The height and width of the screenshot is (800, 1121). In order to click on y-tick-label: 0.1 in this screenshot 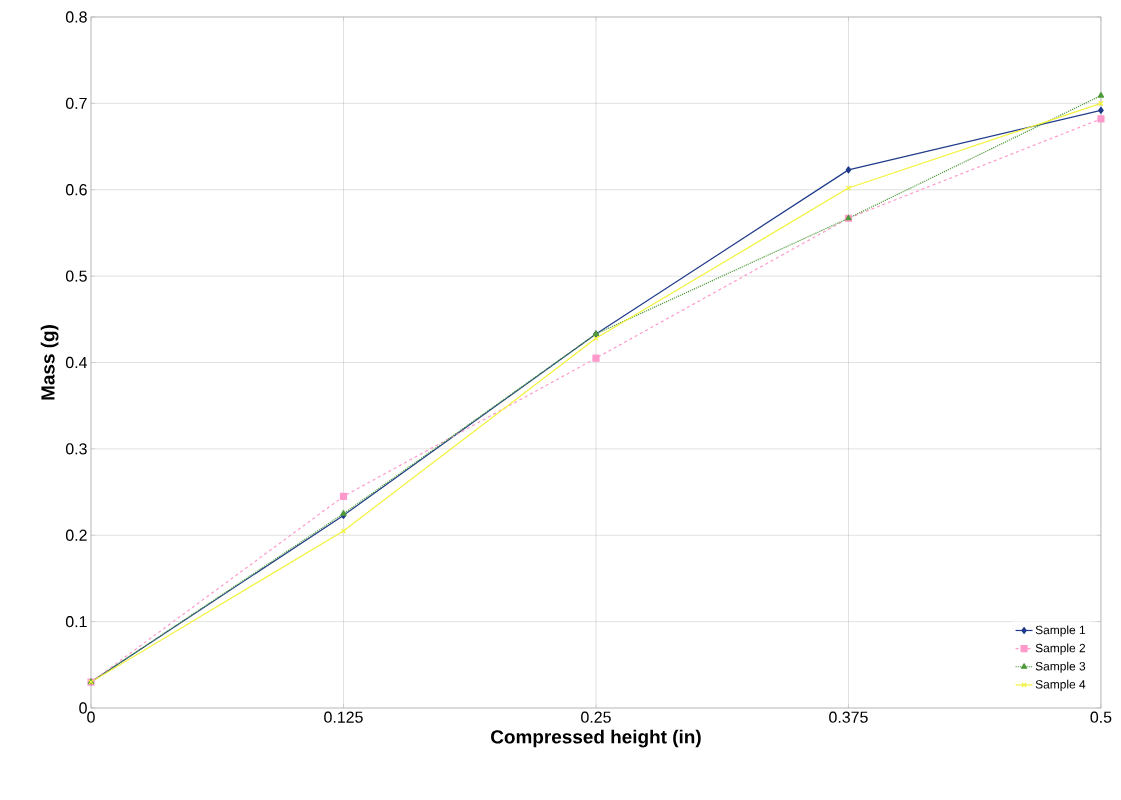, I will do `click(76, 621)`.